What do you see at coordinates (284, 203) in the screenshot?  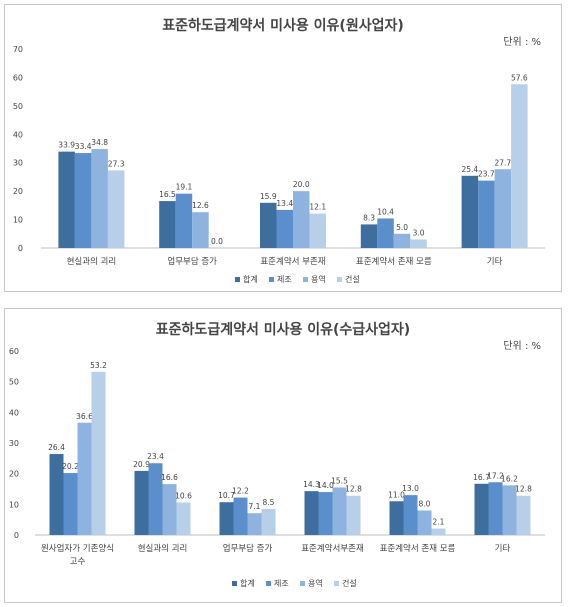 I see `data-label: 13.4` at bounding box center [284, 203].